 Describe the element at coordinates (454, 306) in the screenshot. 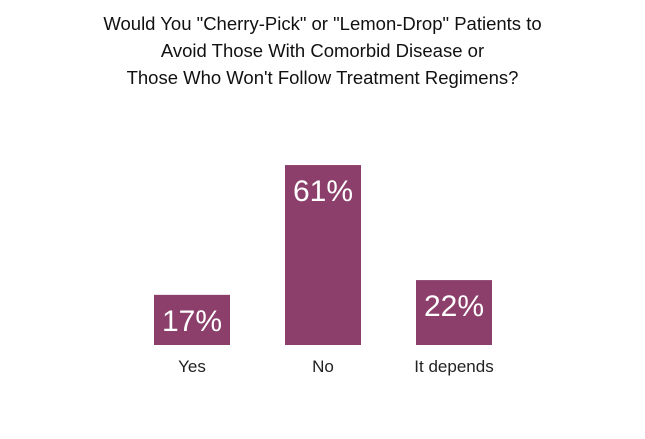

I see `data-label-it-depends: 22%` at that location.